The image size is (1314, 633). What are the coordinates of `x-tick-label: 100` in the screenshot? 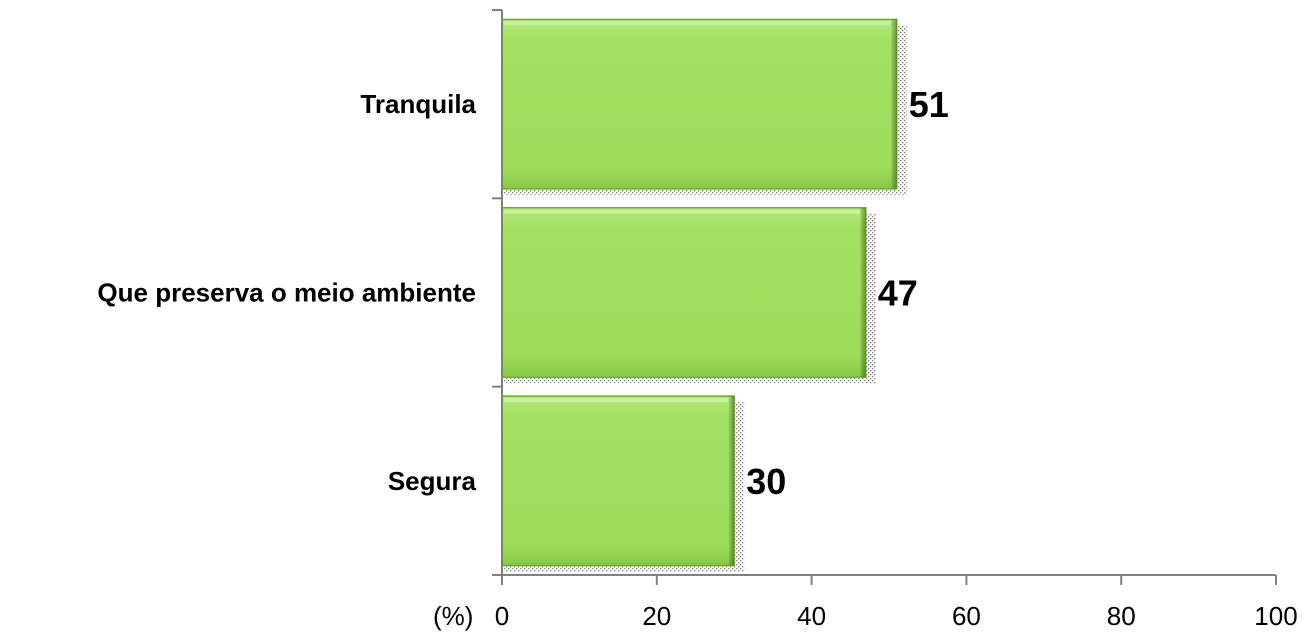 It's located at (1275, 616).